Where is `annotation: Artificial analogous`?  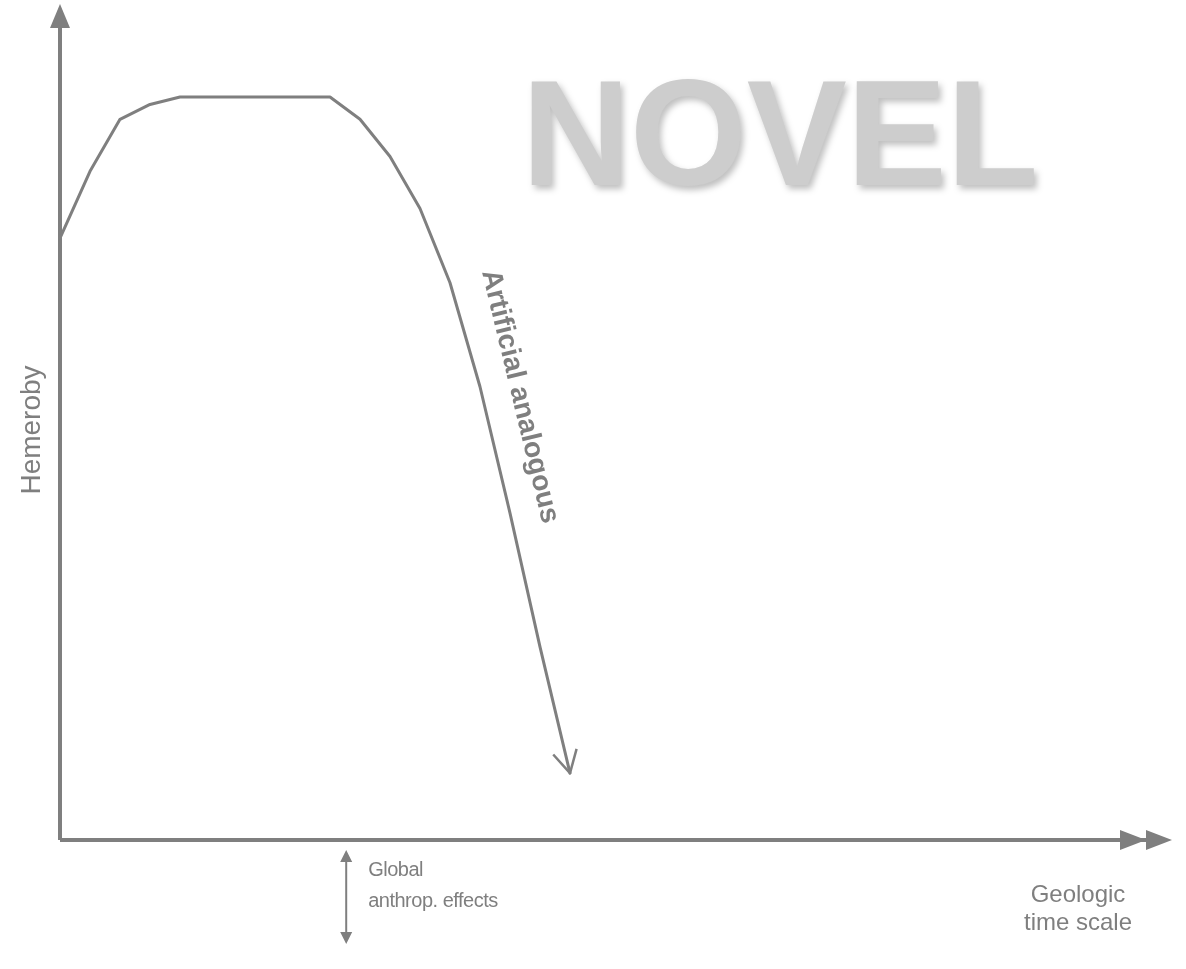 annotation: Artificial analogous is located at coordinates (521, 396).